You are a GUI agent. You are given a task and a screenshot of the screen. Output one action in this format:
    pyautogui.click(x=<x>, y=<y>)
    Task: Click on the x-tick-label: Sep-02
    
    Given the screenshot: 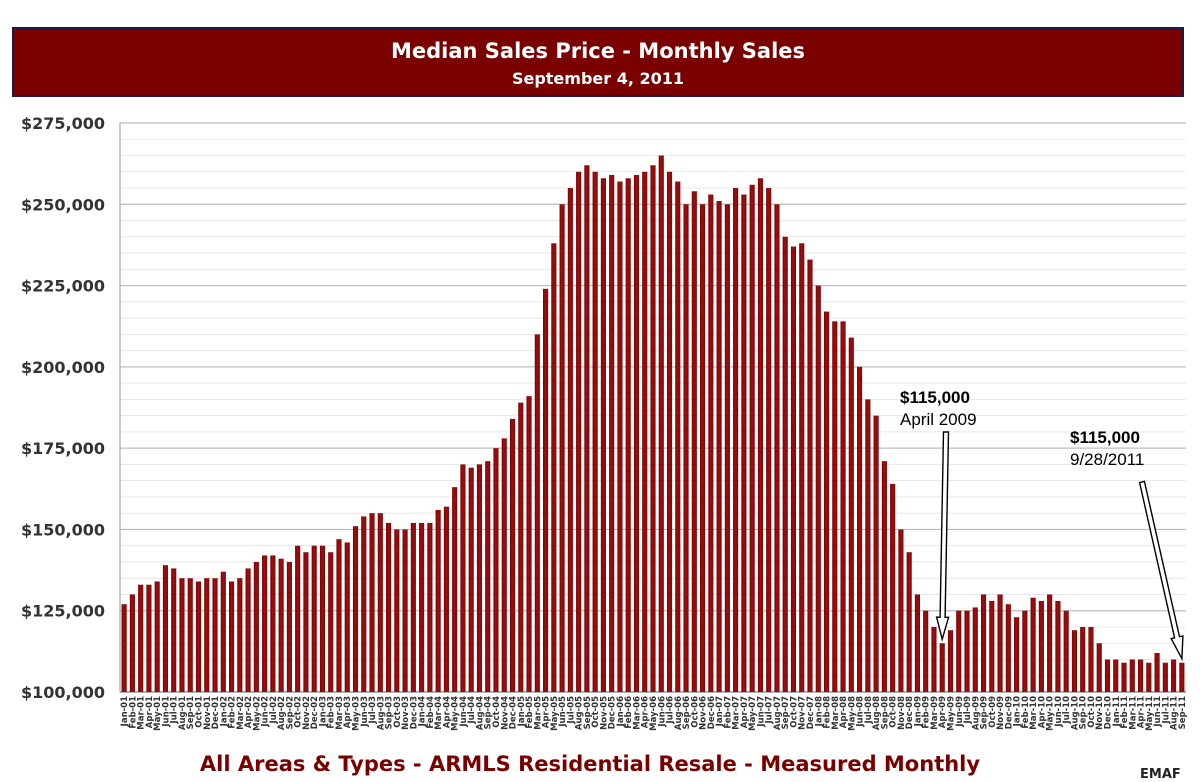 What is the action you would take?
    pyautogui.click(x=290, y=712)
    